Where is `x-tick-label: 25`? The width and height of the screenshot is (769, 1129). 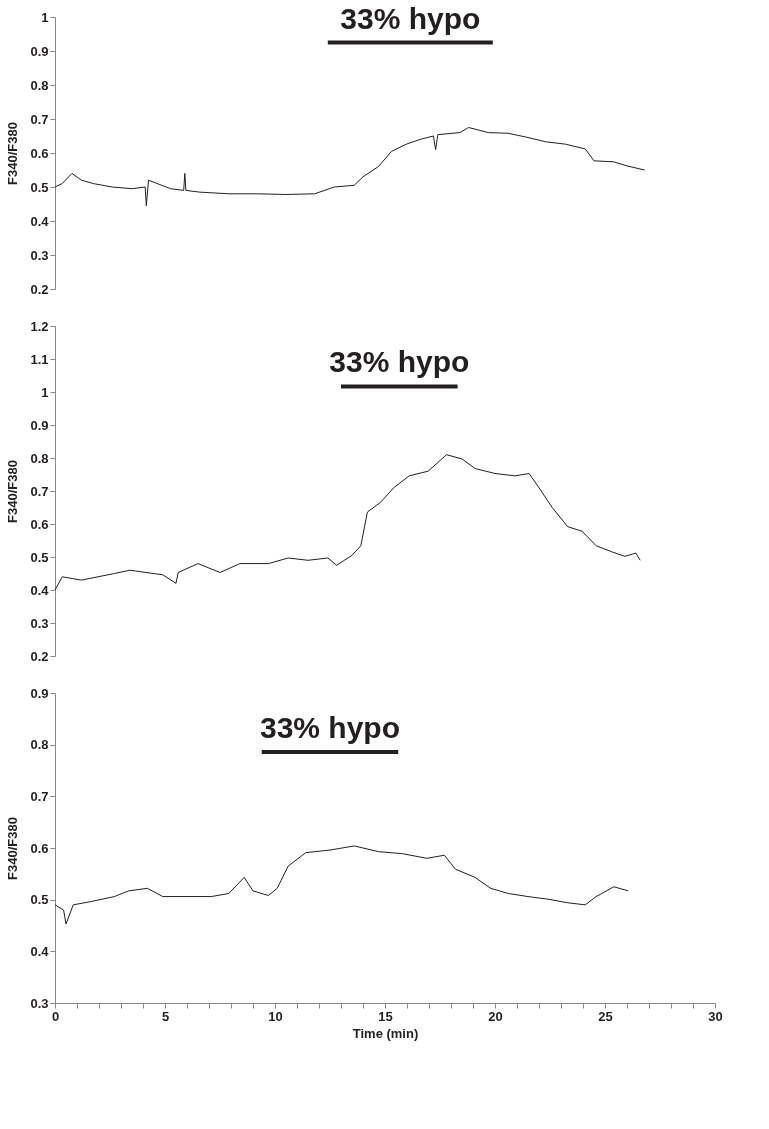
x-tick-label: 25 is located at coordinates (605, 1016).